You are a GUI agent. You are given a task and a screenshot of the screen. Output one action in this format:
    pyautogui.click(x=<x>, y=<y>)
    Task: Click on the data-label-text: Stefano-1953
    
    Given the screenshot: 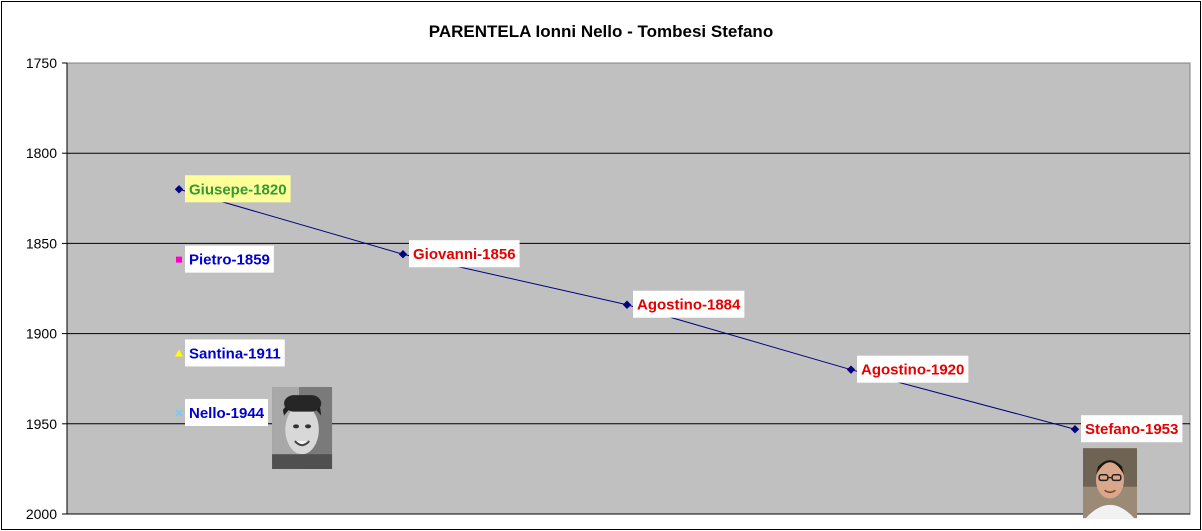 What is the action you would take?
    pyautogui.click(x=1131, y=429)
    